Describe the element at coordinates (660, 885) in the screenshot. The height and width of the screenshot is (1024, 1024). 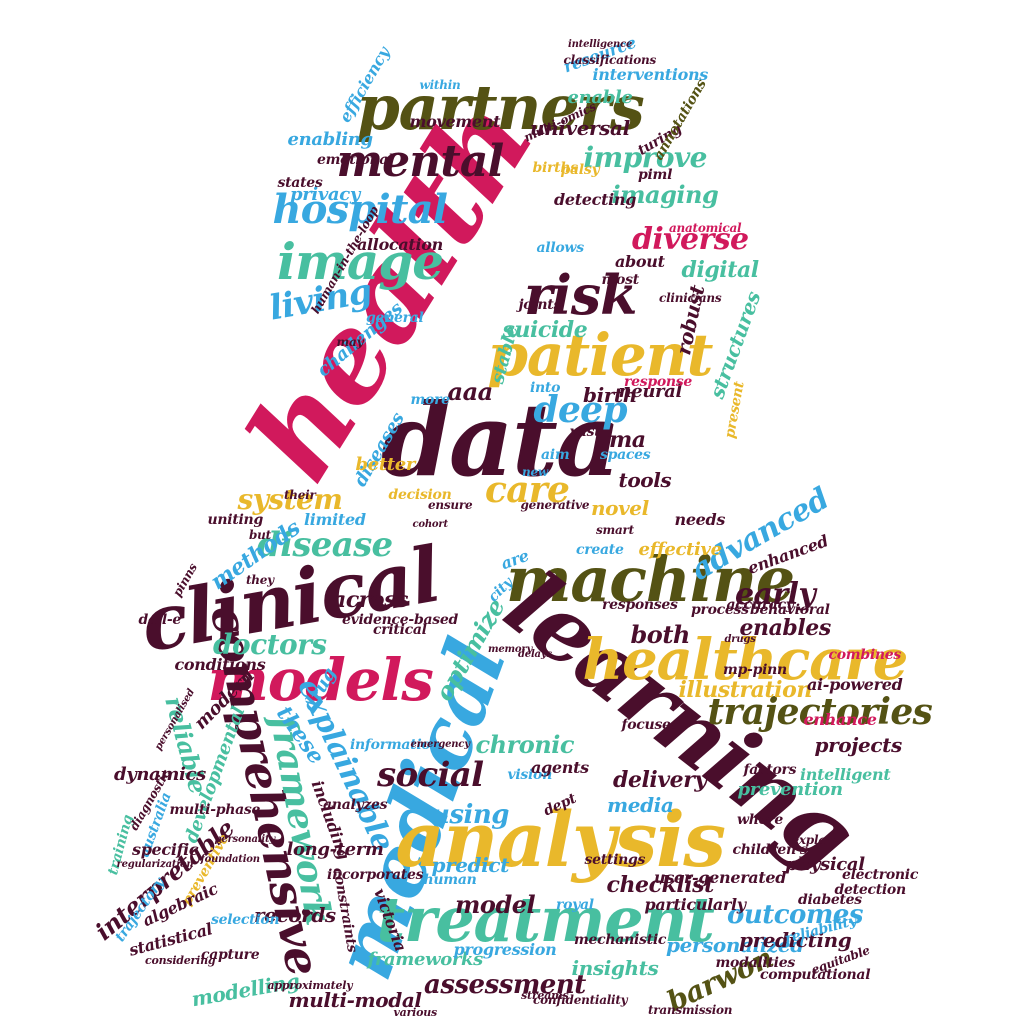
I see `cloud-word: checklist` at that location.